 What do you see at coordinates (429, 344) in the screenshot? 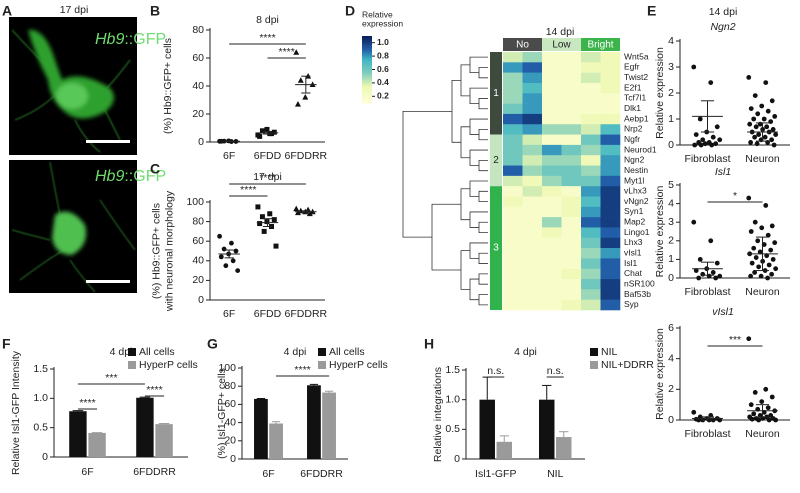
I see `panel-label: H` at bounding box center [429, 344].